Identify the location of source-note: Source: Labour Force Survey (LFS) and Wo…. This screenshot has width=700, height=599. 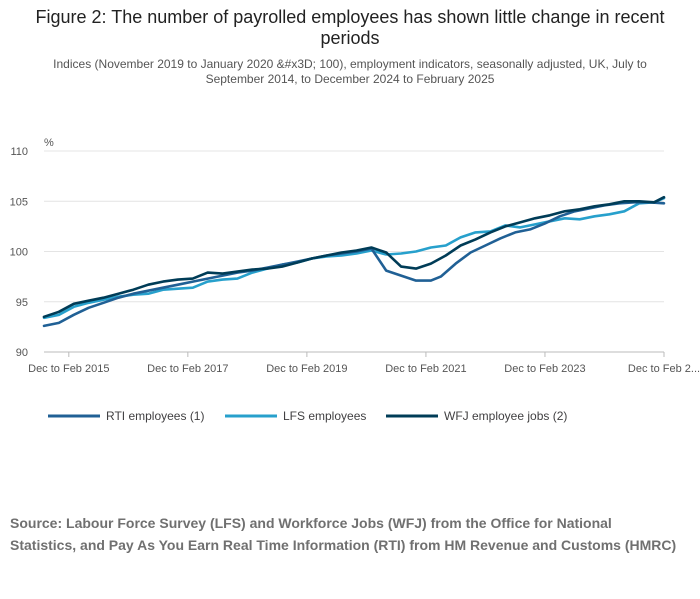
(343, 534).